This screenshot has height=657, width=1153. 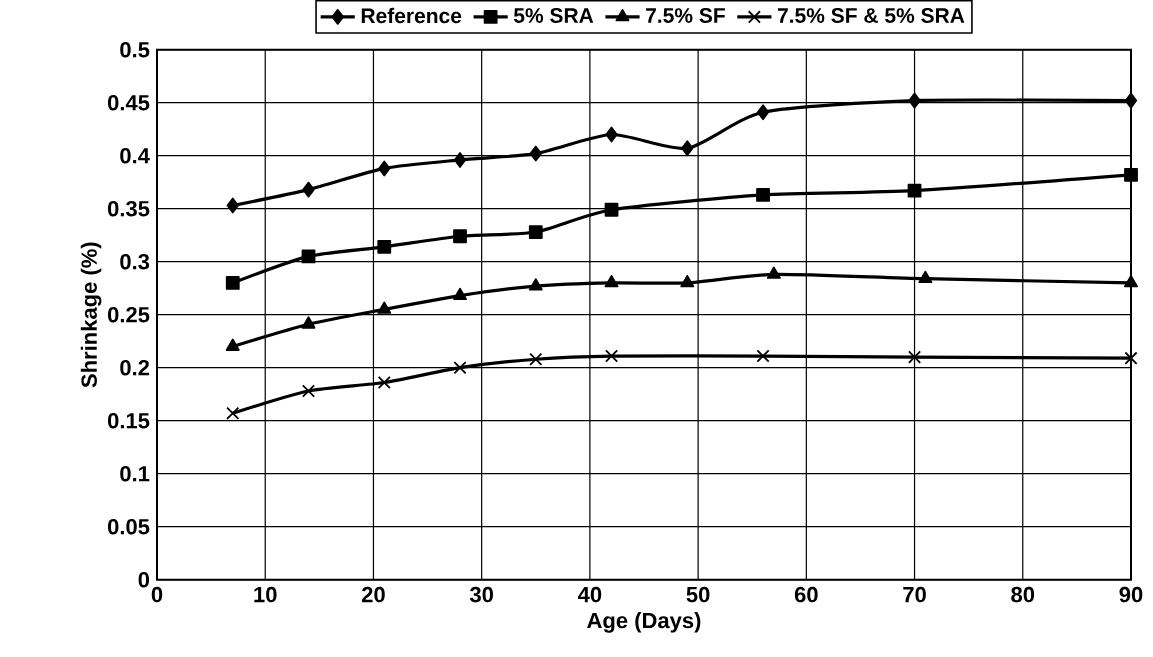 I want to click on y-tick-label: 0, so click(x=144, y=580).